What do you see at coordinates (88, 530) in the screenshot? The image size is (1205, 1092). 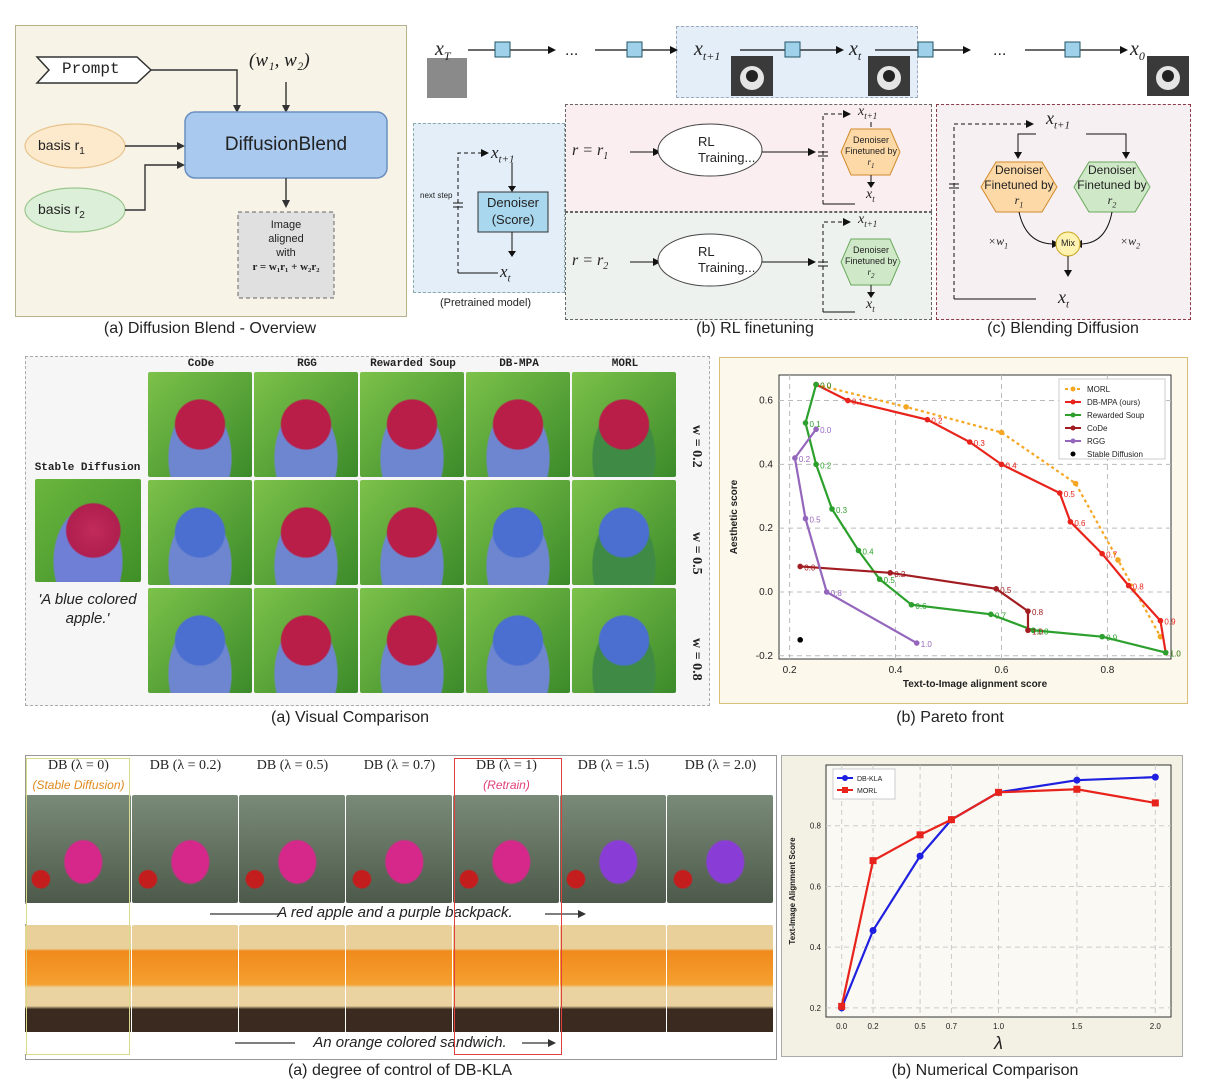 I see `stable-diffusion-image` at bounding box center [88, 530].